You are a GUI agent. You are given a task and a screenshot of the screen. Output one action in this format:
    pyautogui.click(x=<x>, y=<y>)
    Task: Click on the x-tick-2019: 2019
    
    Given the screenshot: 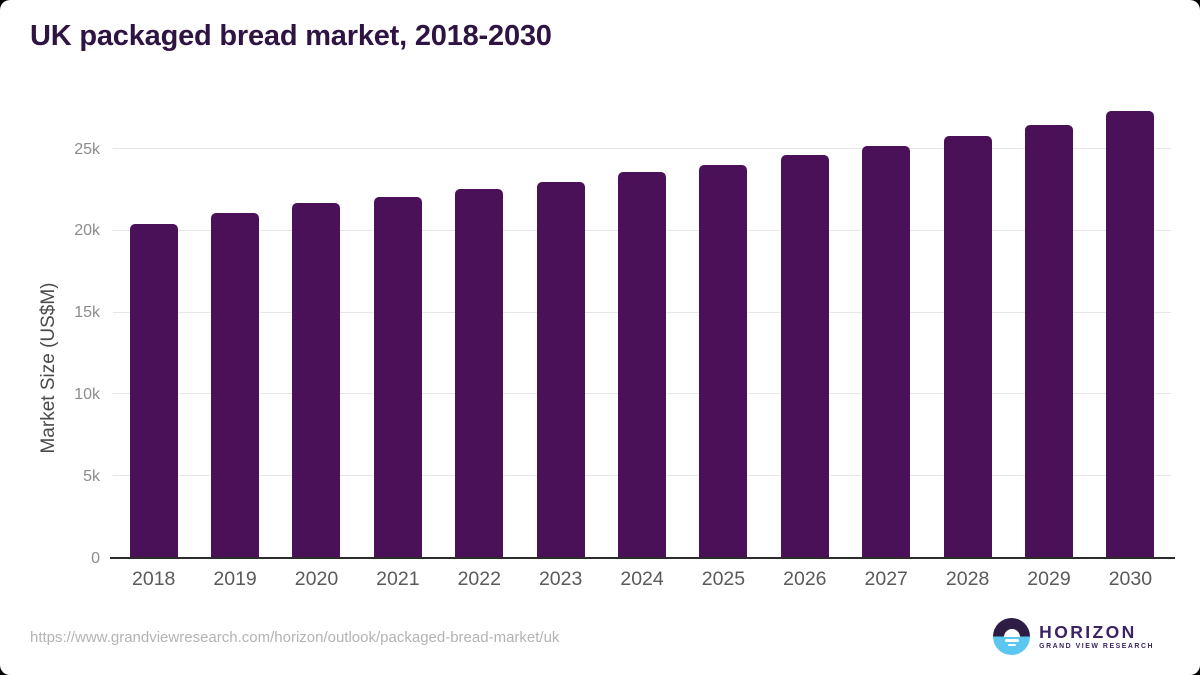 What is the action you would take?
    pyautogui.click(x=235, y=579)
    